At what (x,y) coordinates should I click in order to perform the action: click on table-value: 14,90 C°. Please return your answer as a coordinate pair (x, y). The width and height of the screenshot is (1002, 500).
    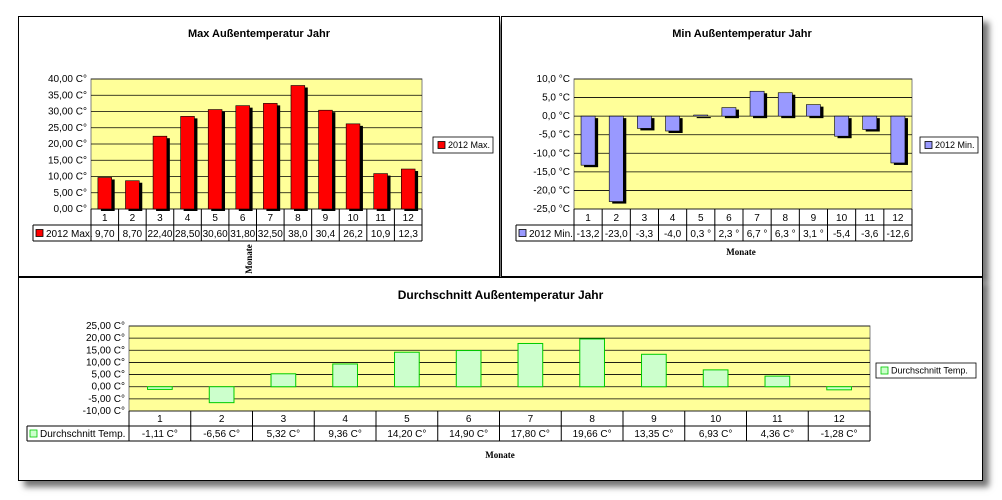
    Looking at the image, I should click on (468, 434).